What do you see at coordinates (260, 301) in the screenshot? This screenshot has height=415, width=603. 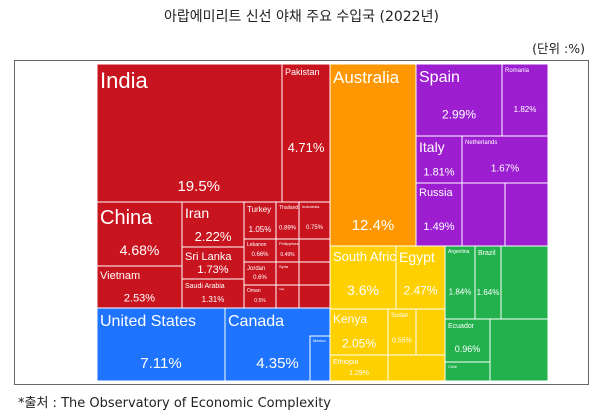 I see `value-oman: 0.5%` at bounding box center [260, 301].